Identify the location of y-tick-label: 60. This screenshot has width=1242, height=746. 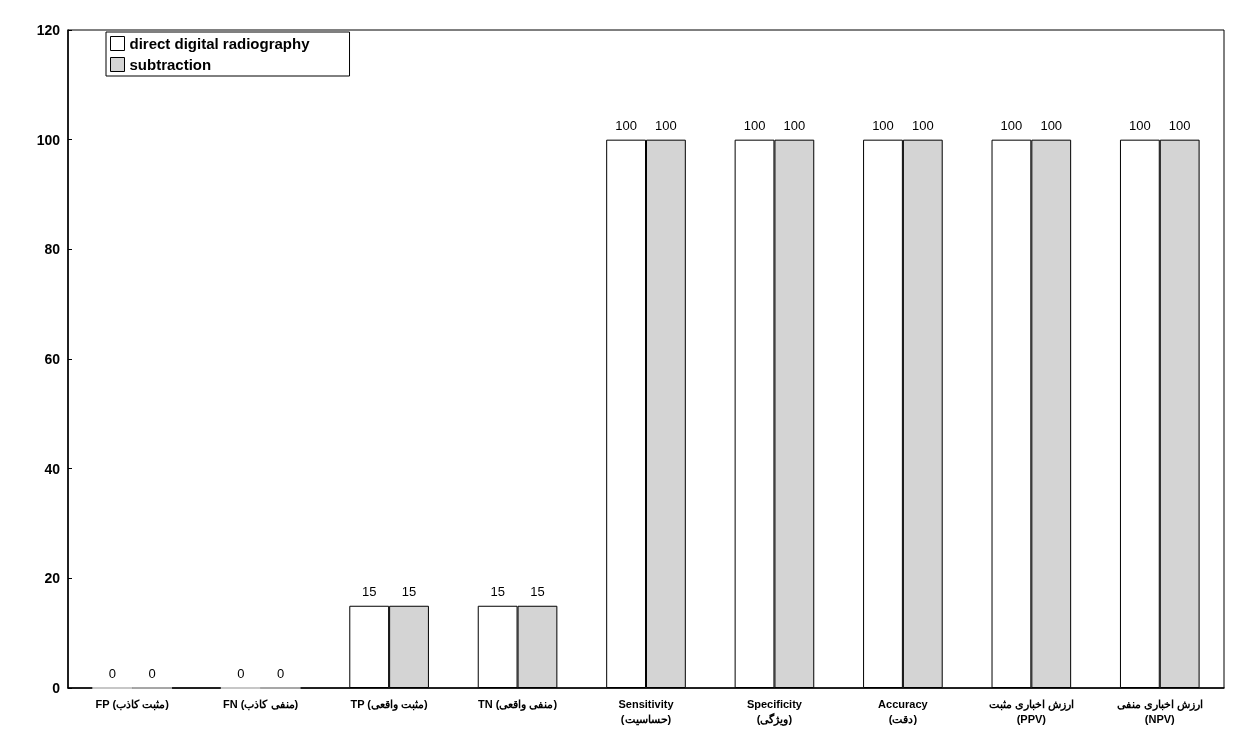
(52, 359).